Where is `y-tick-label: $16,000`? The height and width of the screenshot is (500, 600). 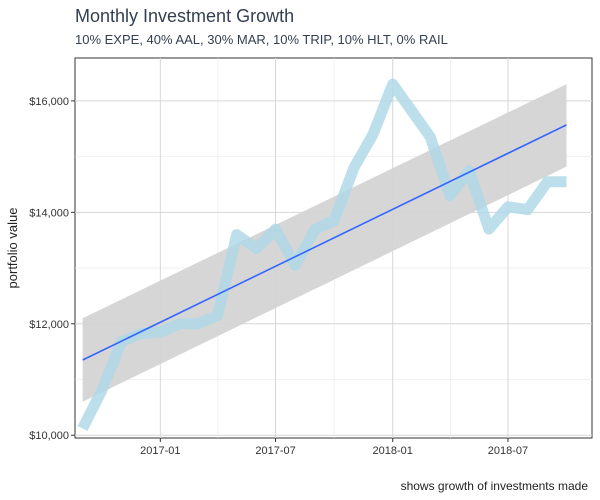
y-tick-label: $16,000 is located at coordinates (49, 102).